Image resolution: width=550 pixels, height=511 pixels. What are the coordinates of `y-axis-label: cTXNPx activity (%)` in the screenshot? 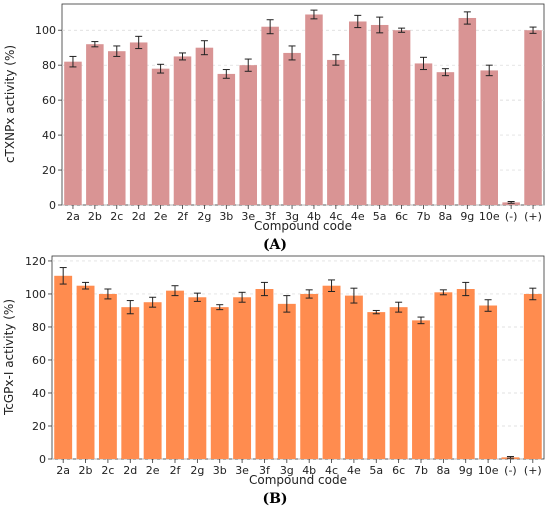 It's located at (10, 104).